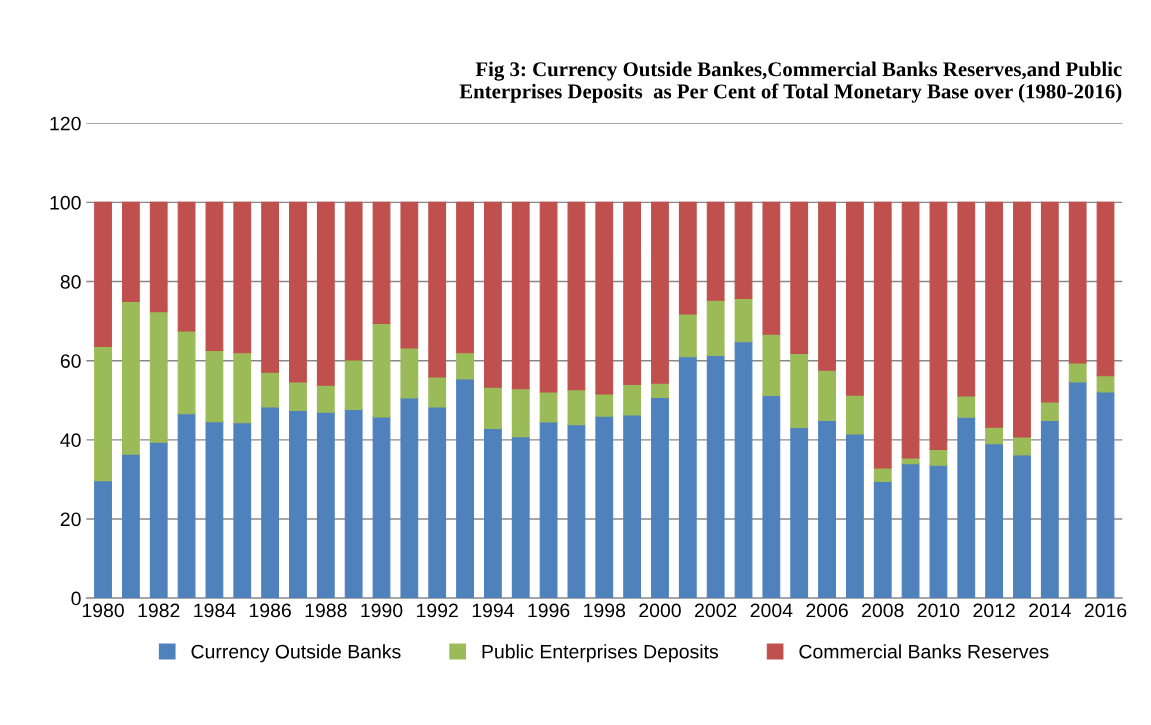 This screenshot has width=1151, height=725. I want to click on legend-label: Commercial Banks Reserves, so click(924, 651).